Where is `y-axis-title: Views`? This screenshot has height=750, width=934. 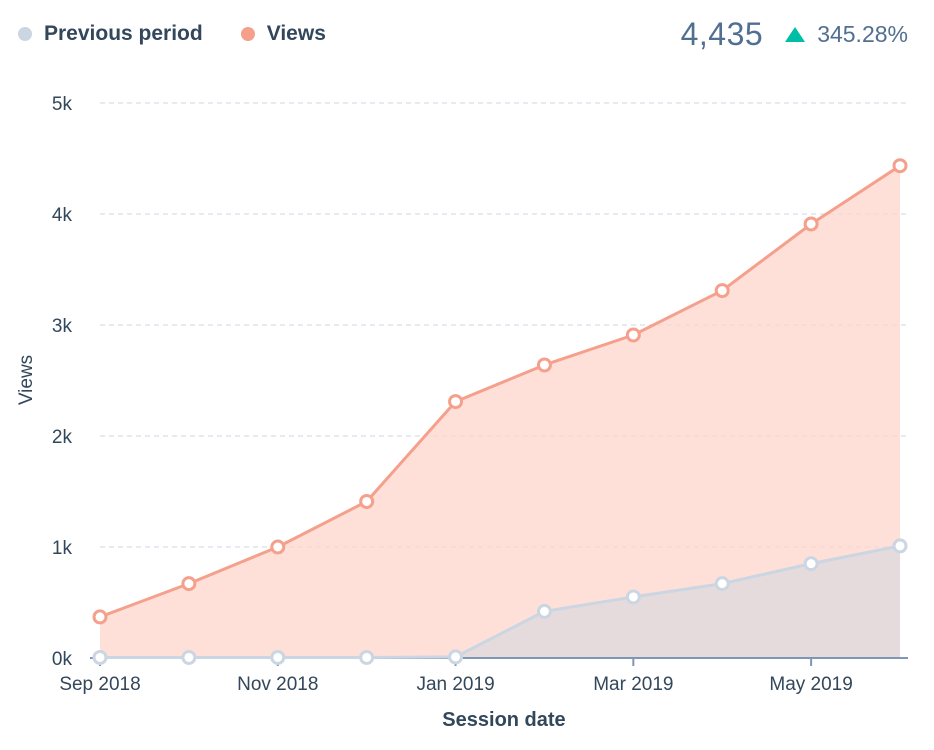
y-axis-title: Views is located at coordinates (26, 380).